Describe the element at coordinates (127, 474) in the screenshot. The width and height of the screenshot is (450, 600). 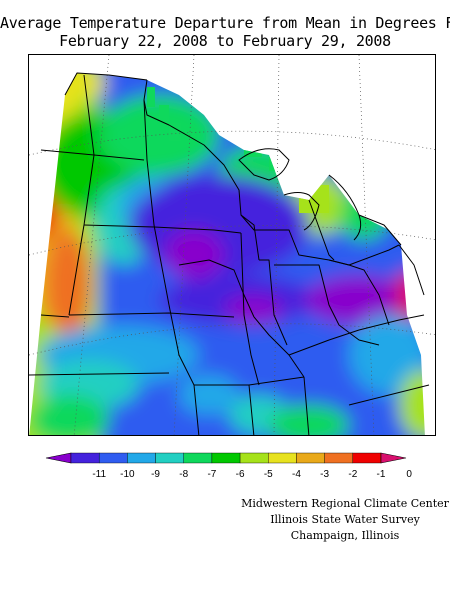
I see `legend-tick-label: -10` at that location.